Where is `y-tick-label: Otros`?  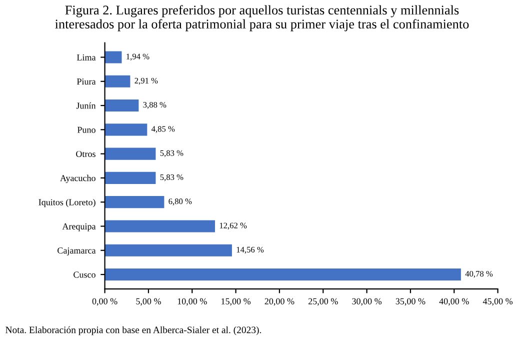 y-tick-label: Otros is located at coordinates (86, 154).